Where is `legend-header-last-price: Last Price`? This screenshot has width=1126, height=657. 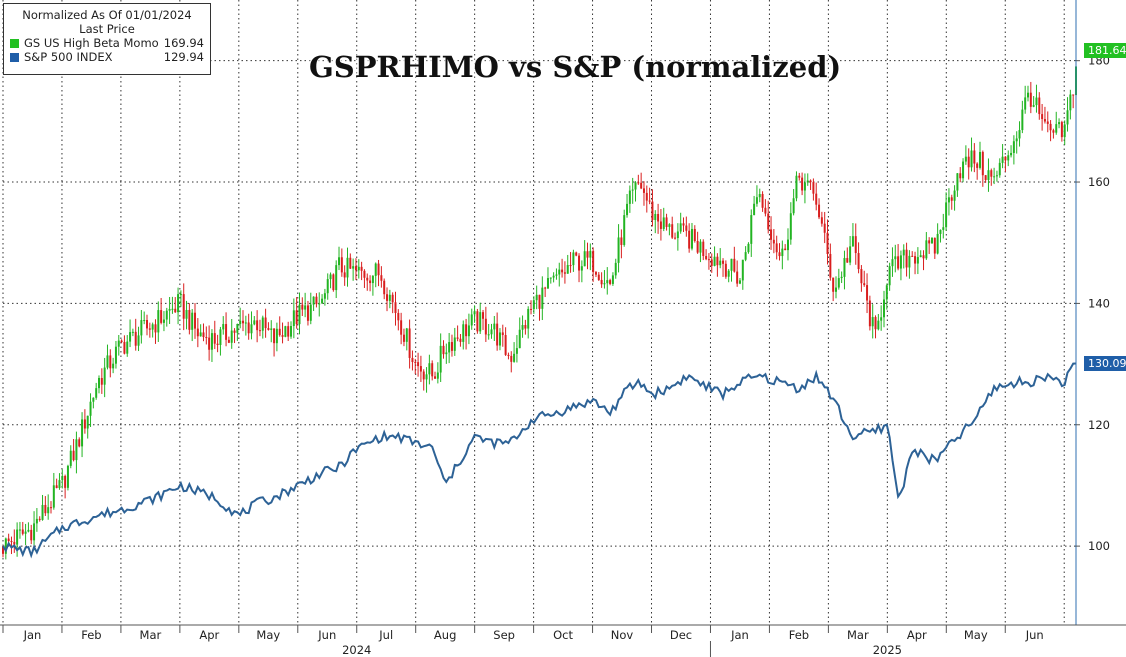
legend-header-last-price: Last Price is located at coordinates (107, 29).